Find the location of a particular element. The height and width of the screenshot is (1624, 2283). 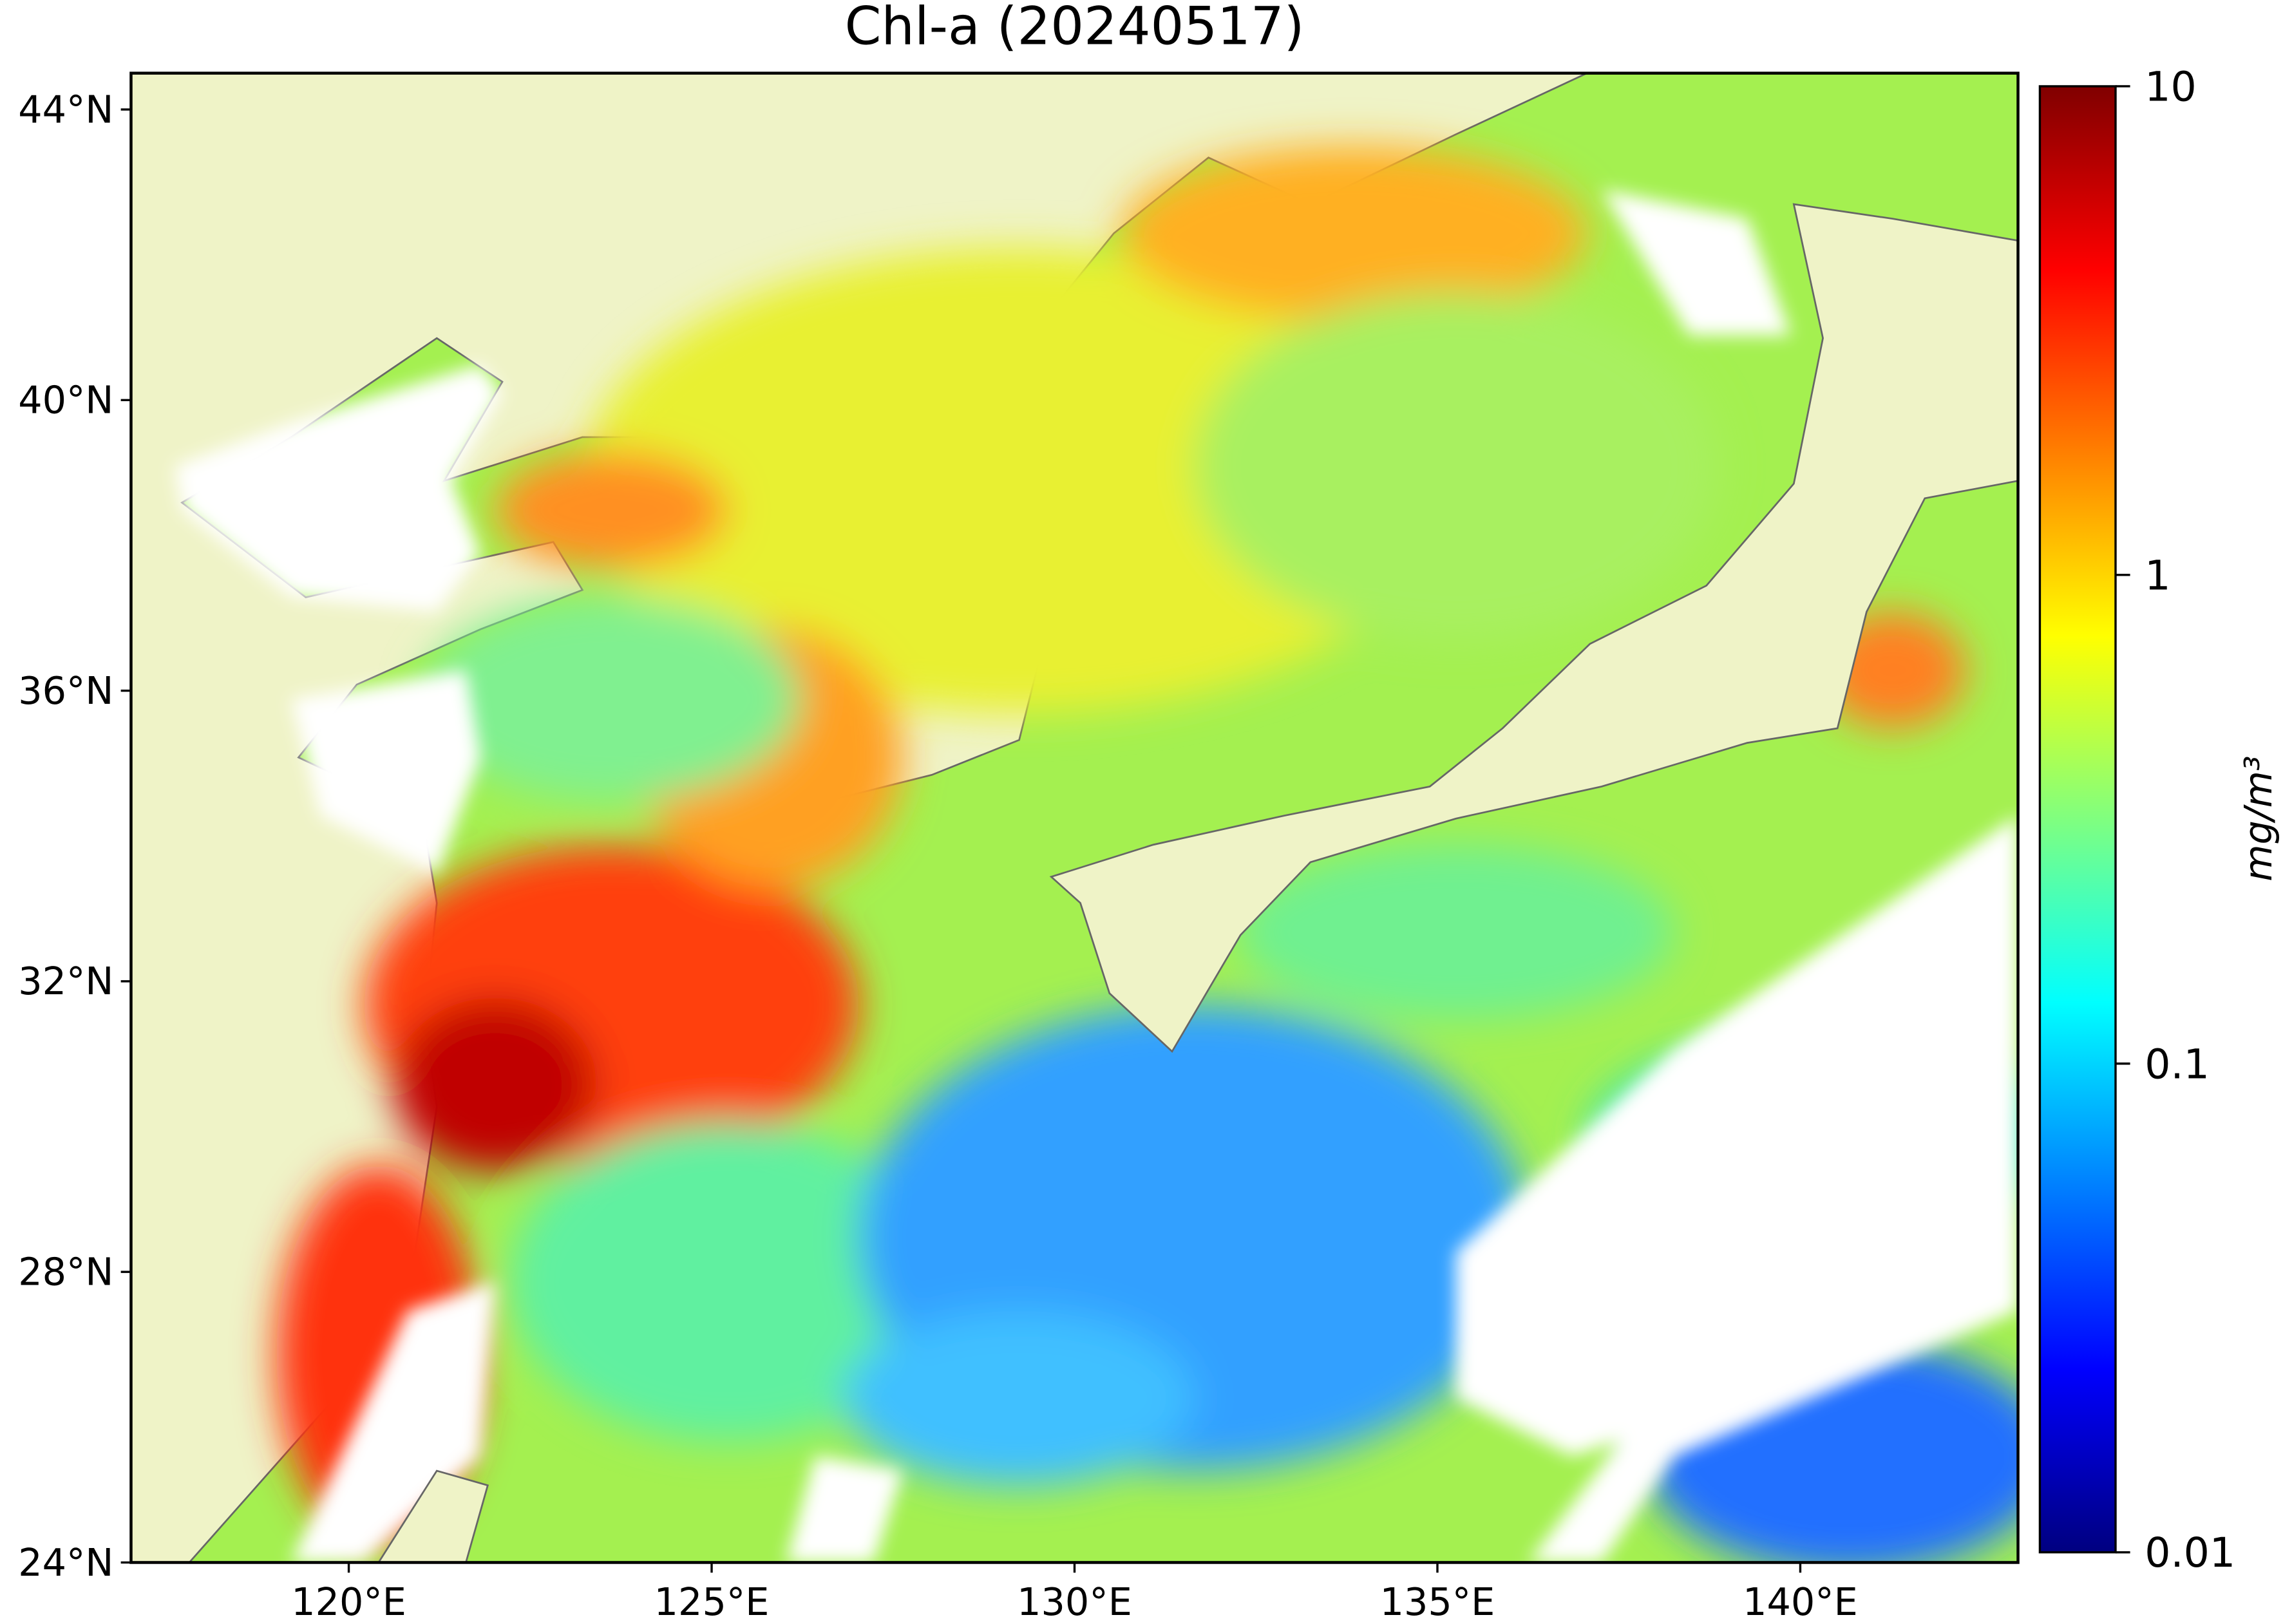

x-tick-label: 140°E is located at coordinates (1800, 1602).